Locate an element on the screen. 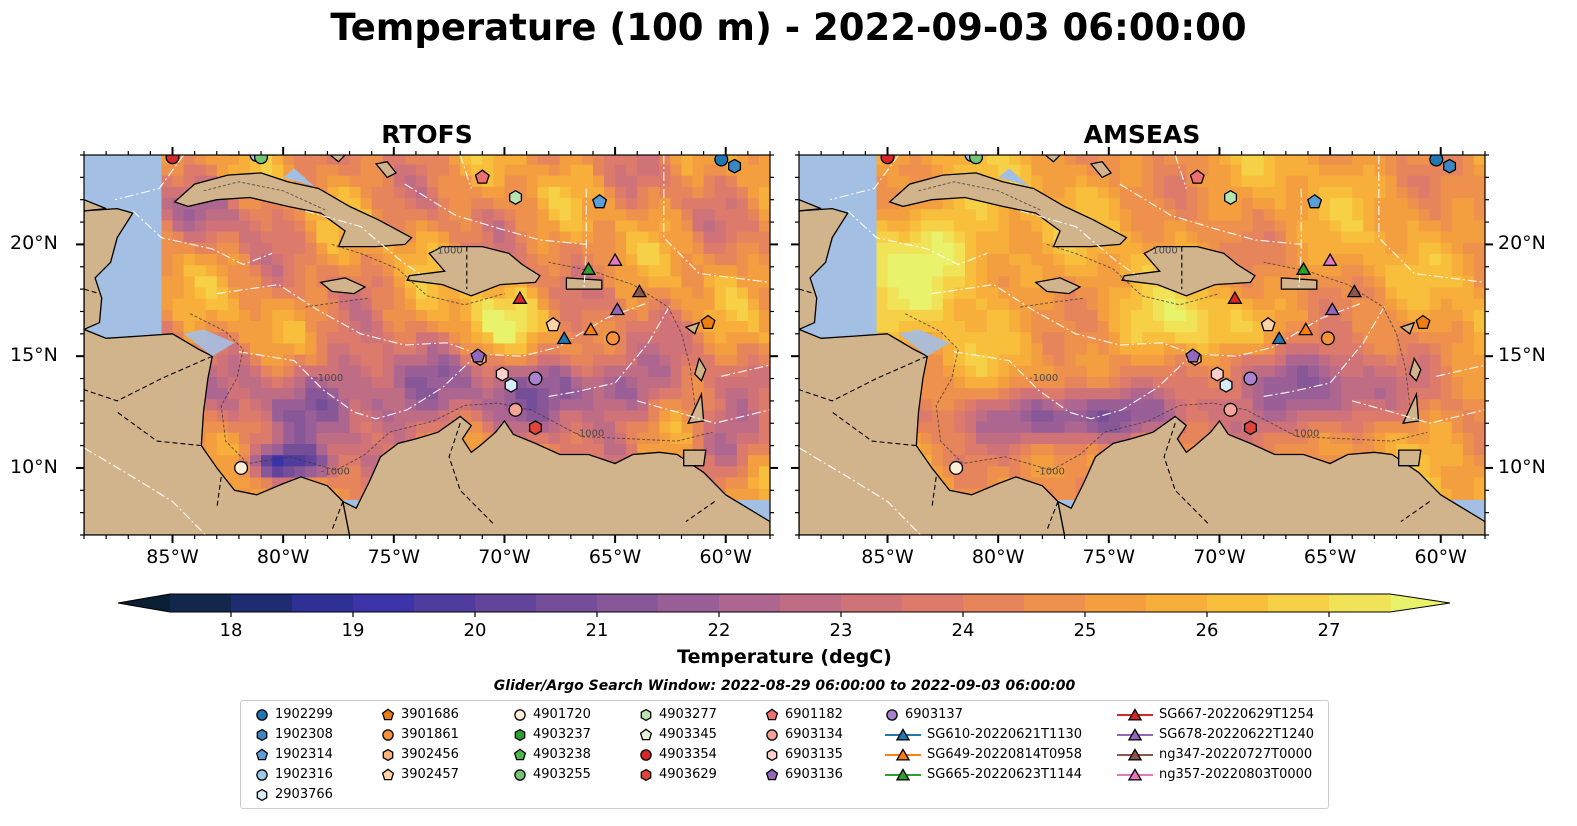 This screenshot has height=826, width=1577. lat-tick-label-right: 15°N is located at coordinates (1522, 355).